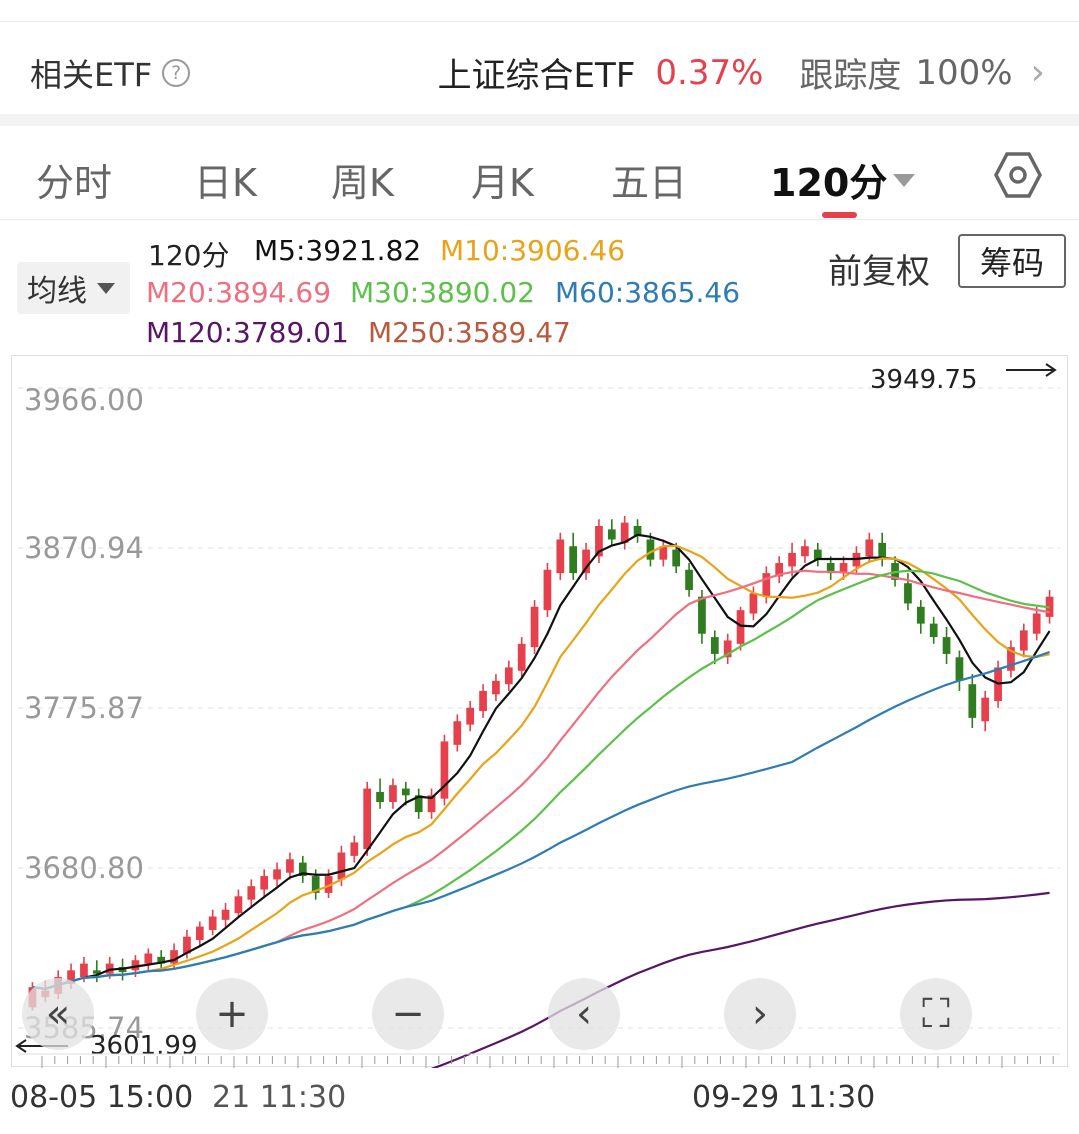 The height and width of the screenshot is (1134, 1079). I want to click on min-arrow-head, so click(21, 1046).